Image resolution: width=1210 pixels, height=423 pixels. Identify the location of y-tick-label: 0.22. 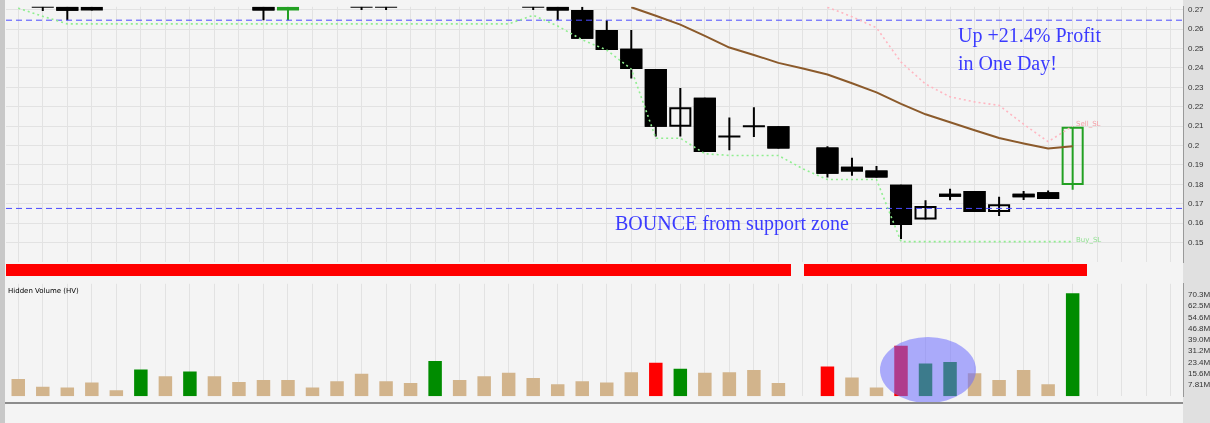
(1196, 106).